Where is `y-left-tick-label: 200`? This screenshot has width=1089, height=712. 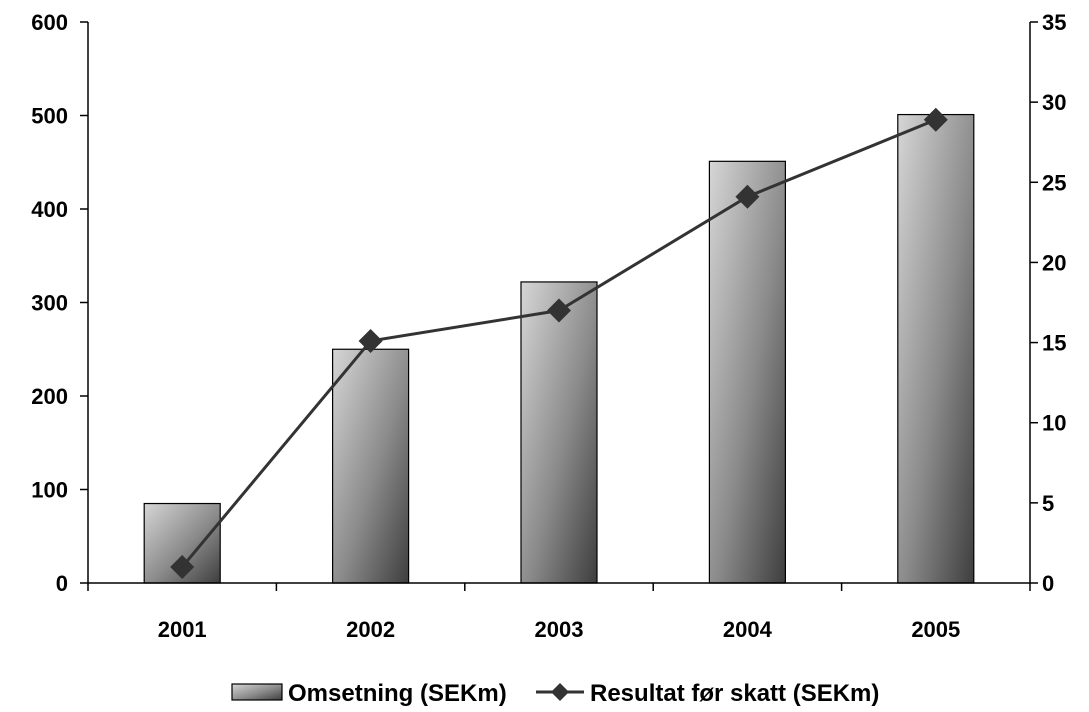
y-left-tick-label: 200 is located at coordinates (49, 396).